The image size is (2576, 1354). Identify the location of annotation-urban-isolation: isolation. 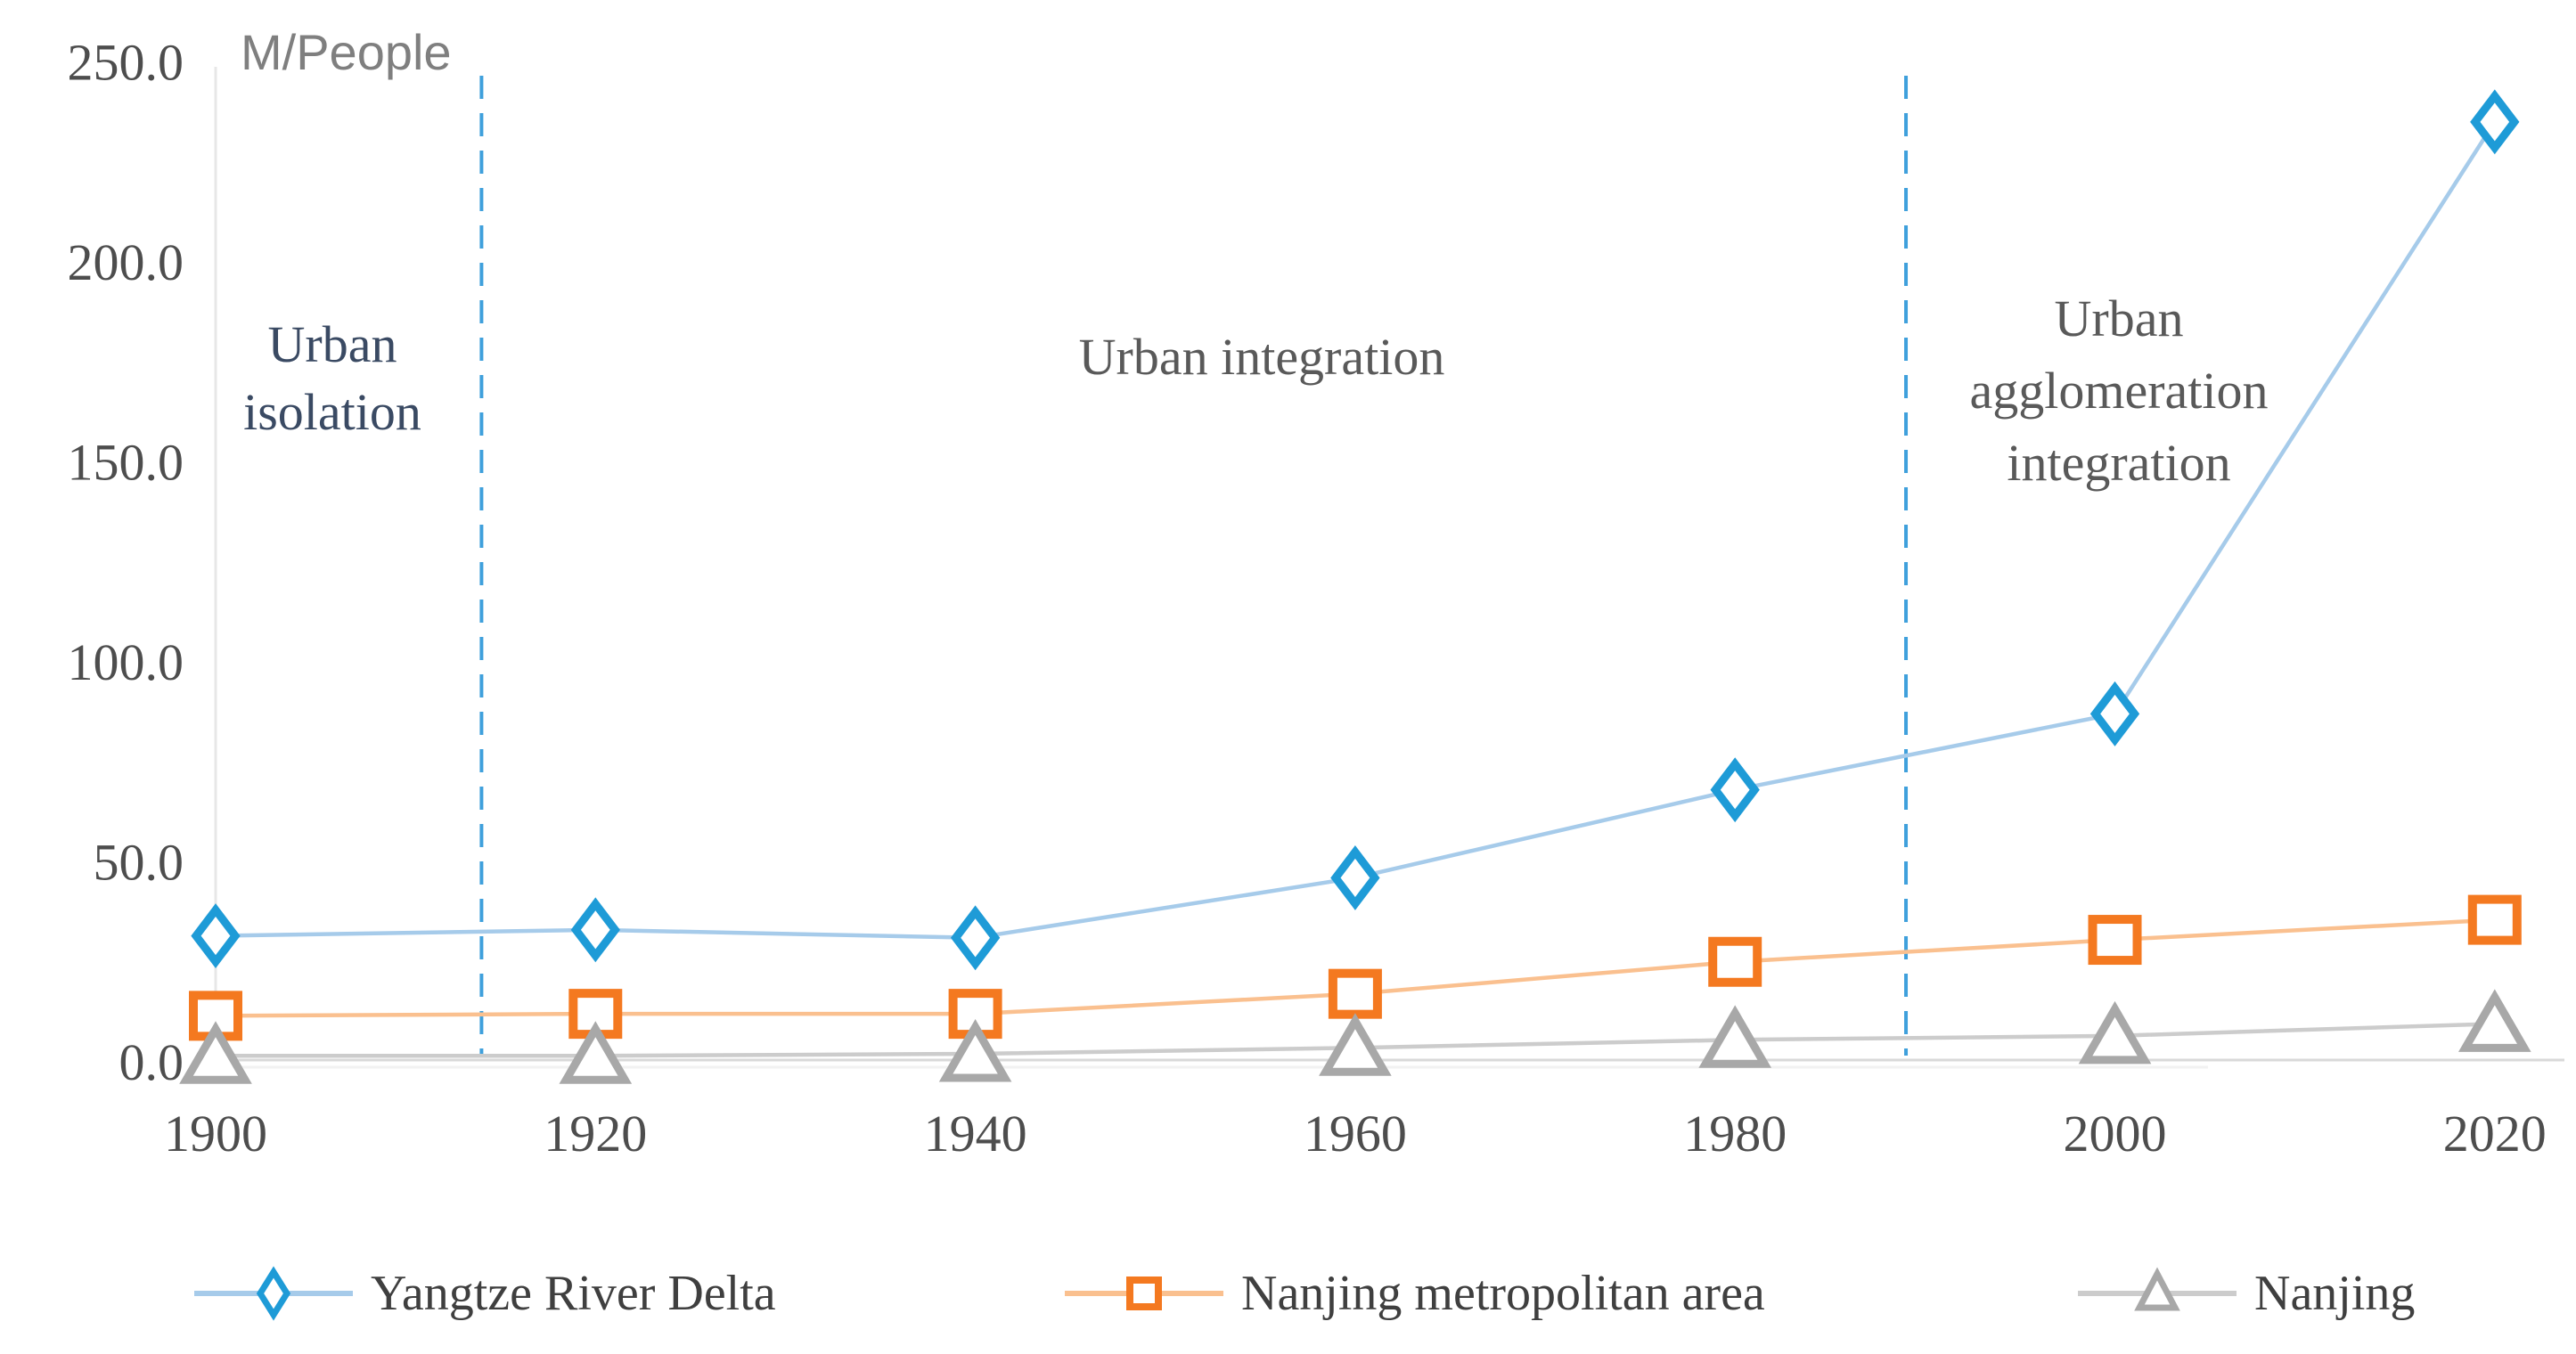
(332, 412).